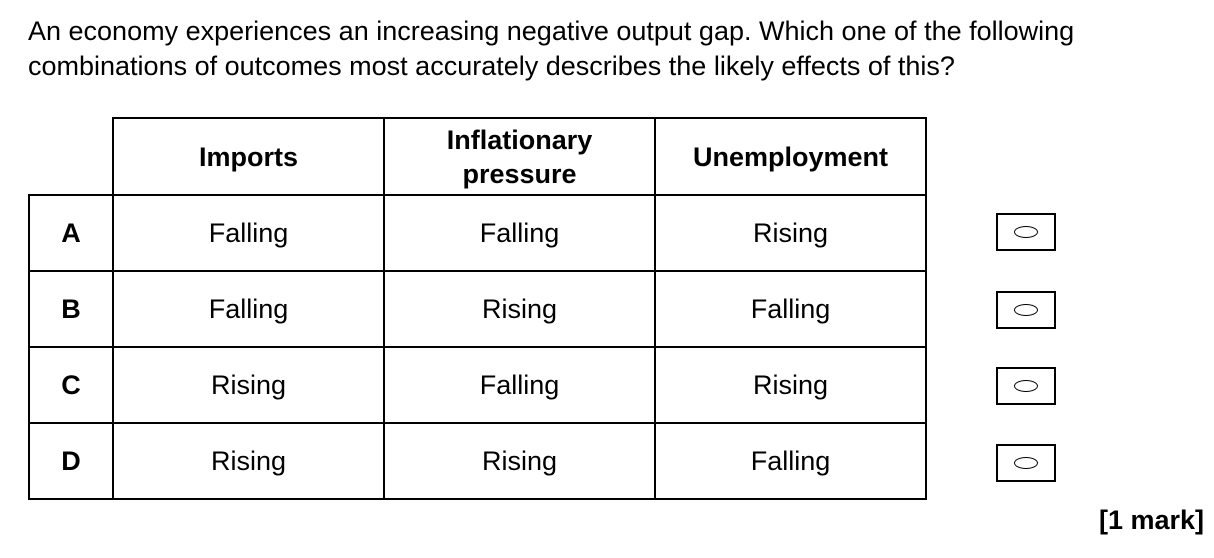  I want to click on table-row: D Rising Rising Falling, so click(477, 461).